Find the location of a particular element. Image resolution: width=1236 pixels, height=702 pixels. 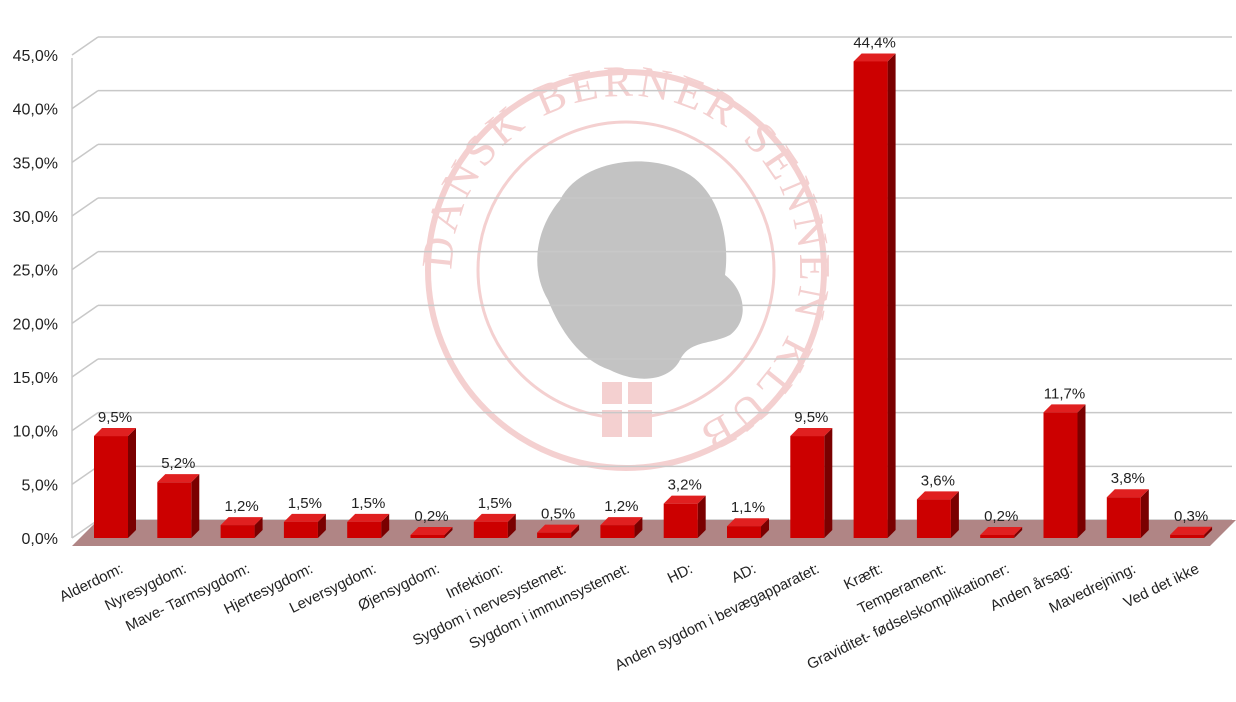

x-tick-label: Anden sygdom i bevægapparatet: is located at coordinates (717, 617).